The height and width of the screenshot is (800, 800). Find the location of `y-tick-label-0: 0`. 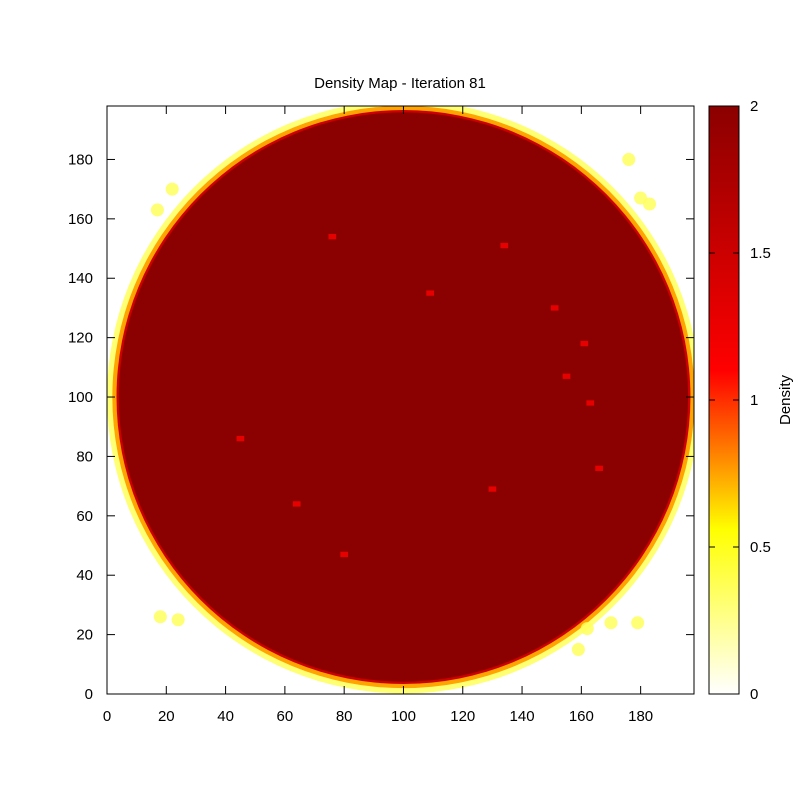

y-tick-label-0: 0 is located at coordinates (89, 694).